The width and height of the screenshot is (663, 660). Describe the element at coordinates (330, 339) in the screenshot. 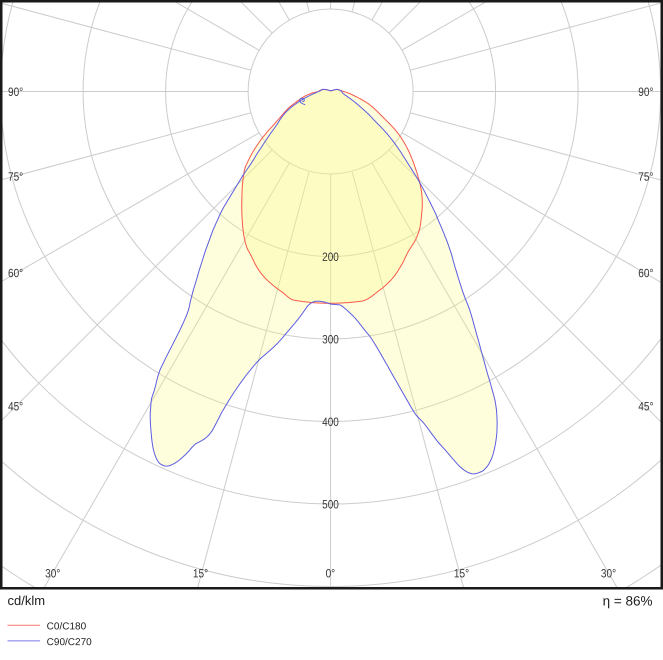

I see `svg-text: 300` at that location.